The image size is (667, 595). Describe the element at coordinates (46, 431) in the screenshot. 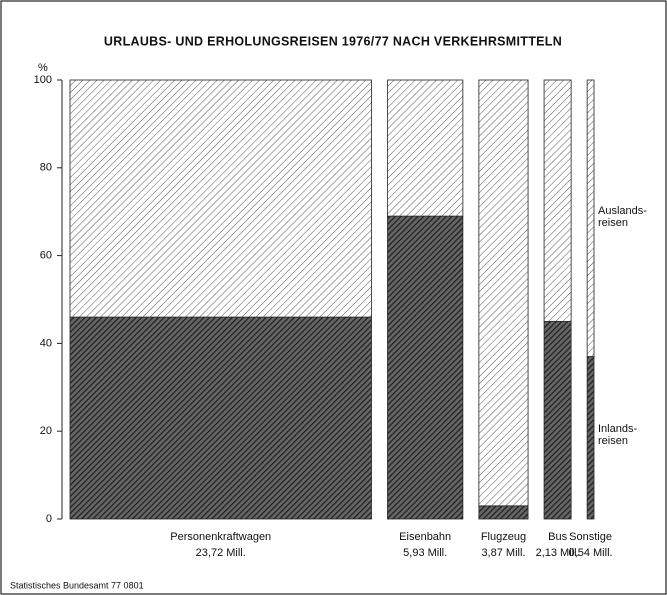

I see `y-tick-label: 20` at that location.